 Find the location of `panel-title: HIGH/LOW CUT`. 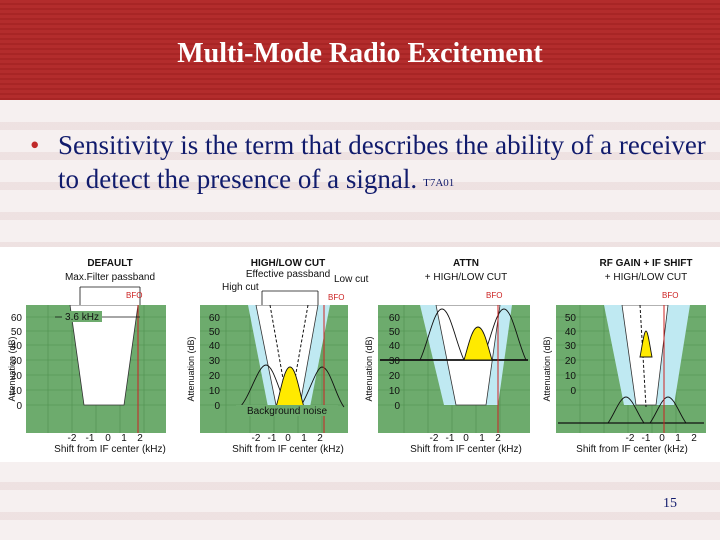

panel-title: HIGH/LOW CUT is located at coordinates (288, 263).